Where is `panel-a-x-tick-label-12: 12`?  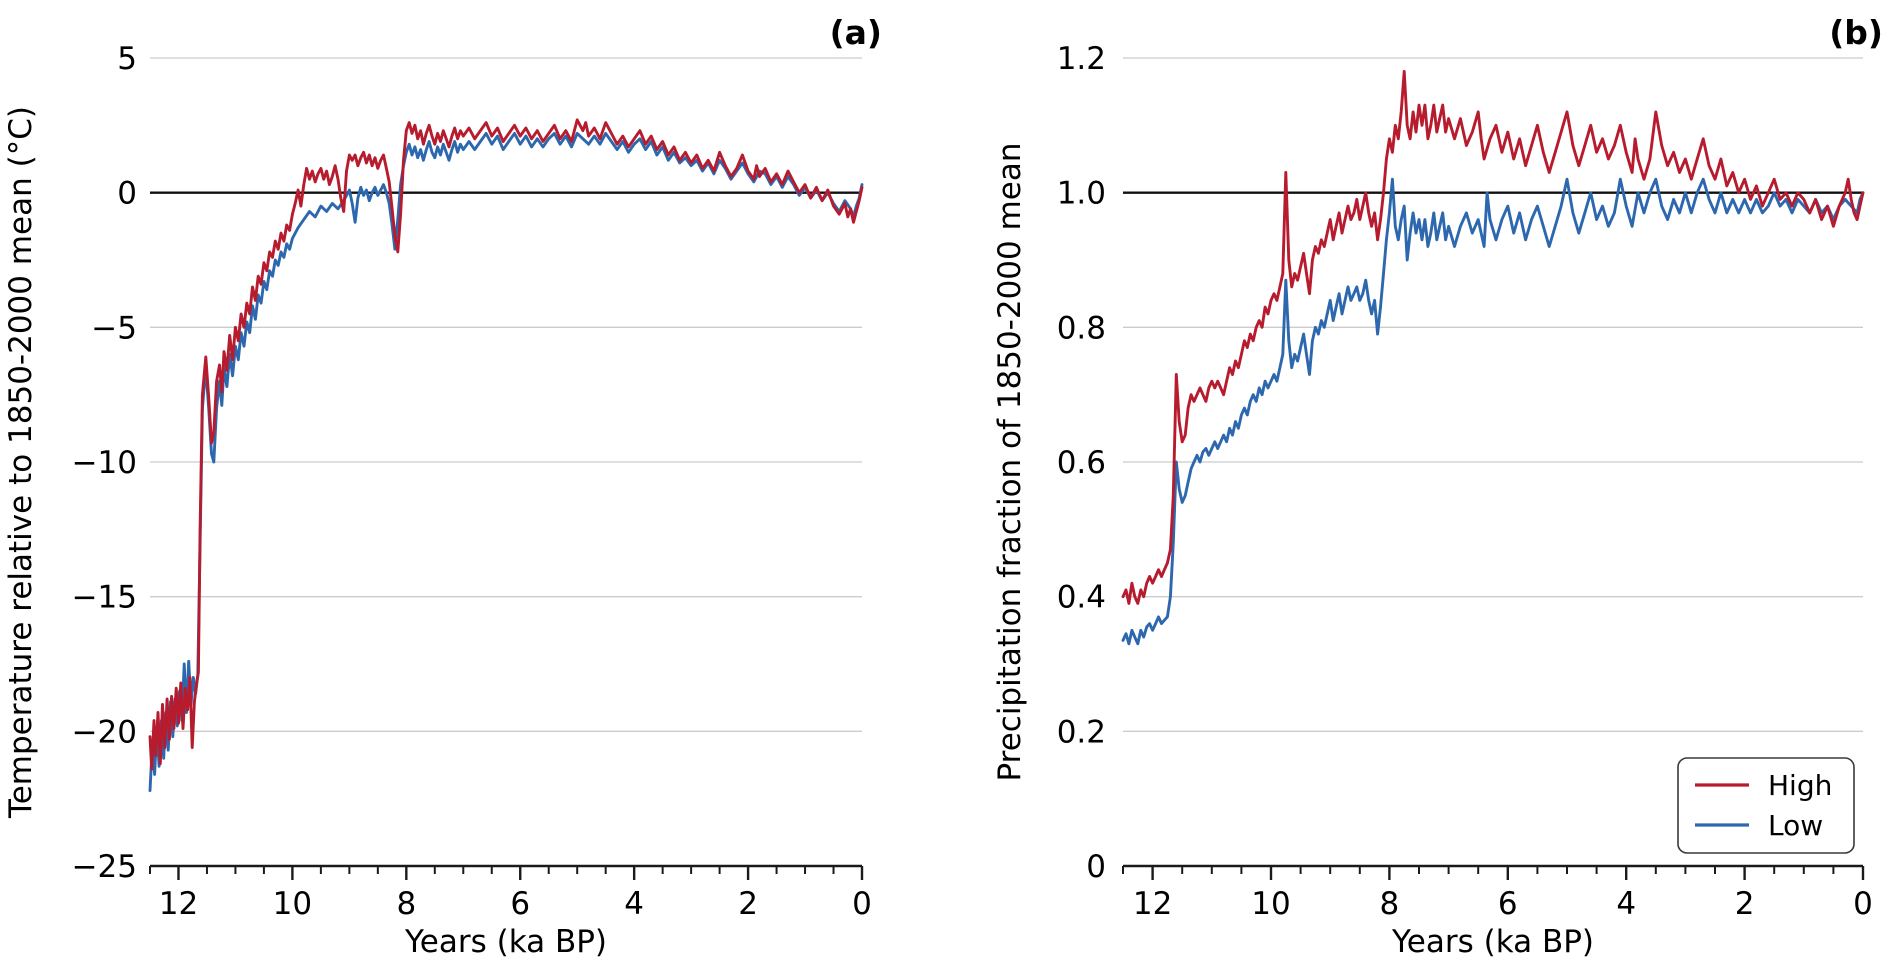
panel-a-x-tick-label-12: 12 is located at coordinates (178, 904).